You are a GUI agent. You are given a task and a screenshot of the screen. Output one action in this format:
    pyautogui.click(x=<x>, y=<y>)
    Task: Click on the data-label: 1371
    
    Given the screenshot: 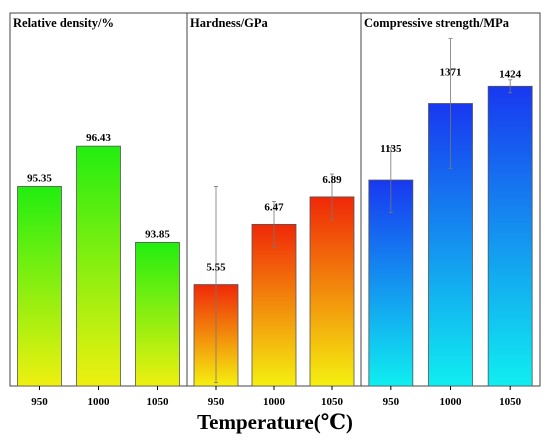 What is the action you would take?
    pyautogui.click(x=451, y=72)
    